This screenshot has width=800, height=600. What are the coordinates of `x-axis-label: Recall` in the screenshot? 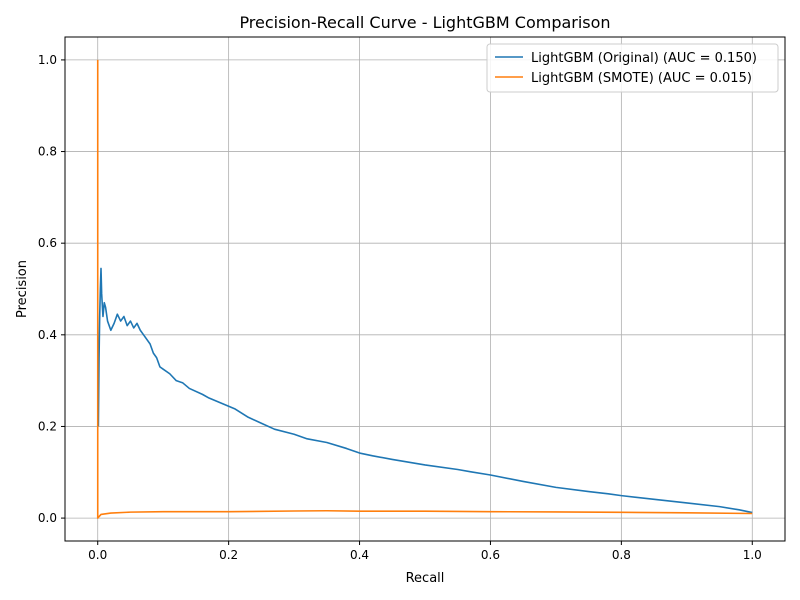 It's located at (425, 578).